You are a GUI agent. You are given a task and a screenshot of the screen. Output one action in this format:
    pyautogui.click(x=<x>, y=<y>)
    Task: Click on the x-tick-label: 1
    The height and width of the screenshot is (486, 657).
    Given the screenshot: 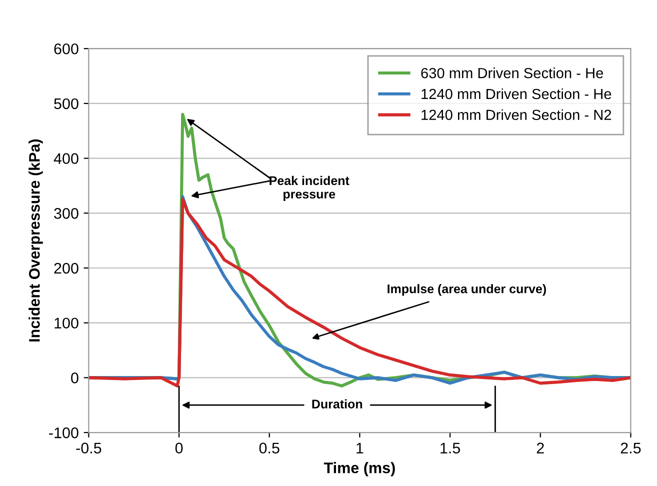 What is the action you would take?
    pyautogui.click(x=360, y=448)
    